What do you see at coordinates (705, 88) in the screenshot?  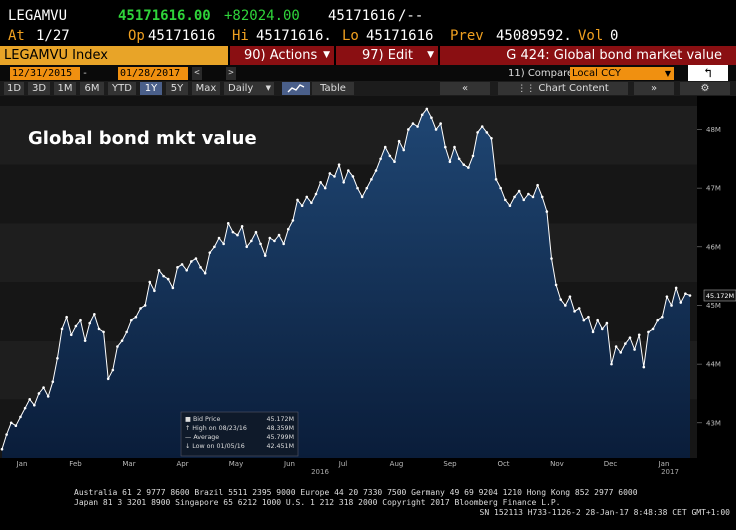 I see `gear-icon: ⚙` at bounding box center [705, 88].